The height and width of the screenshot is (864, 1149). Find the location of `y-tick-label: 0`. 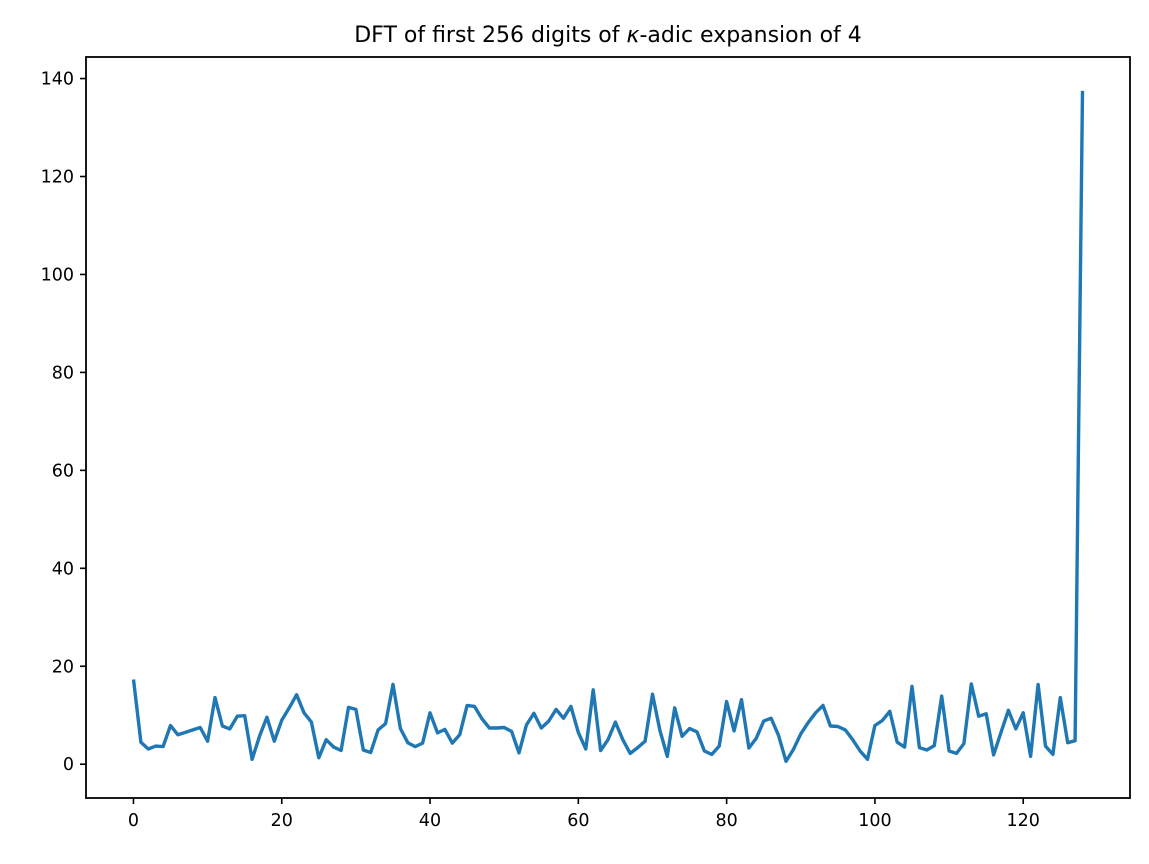

y-tick-label: 0 is located at coordinates (68, 765).